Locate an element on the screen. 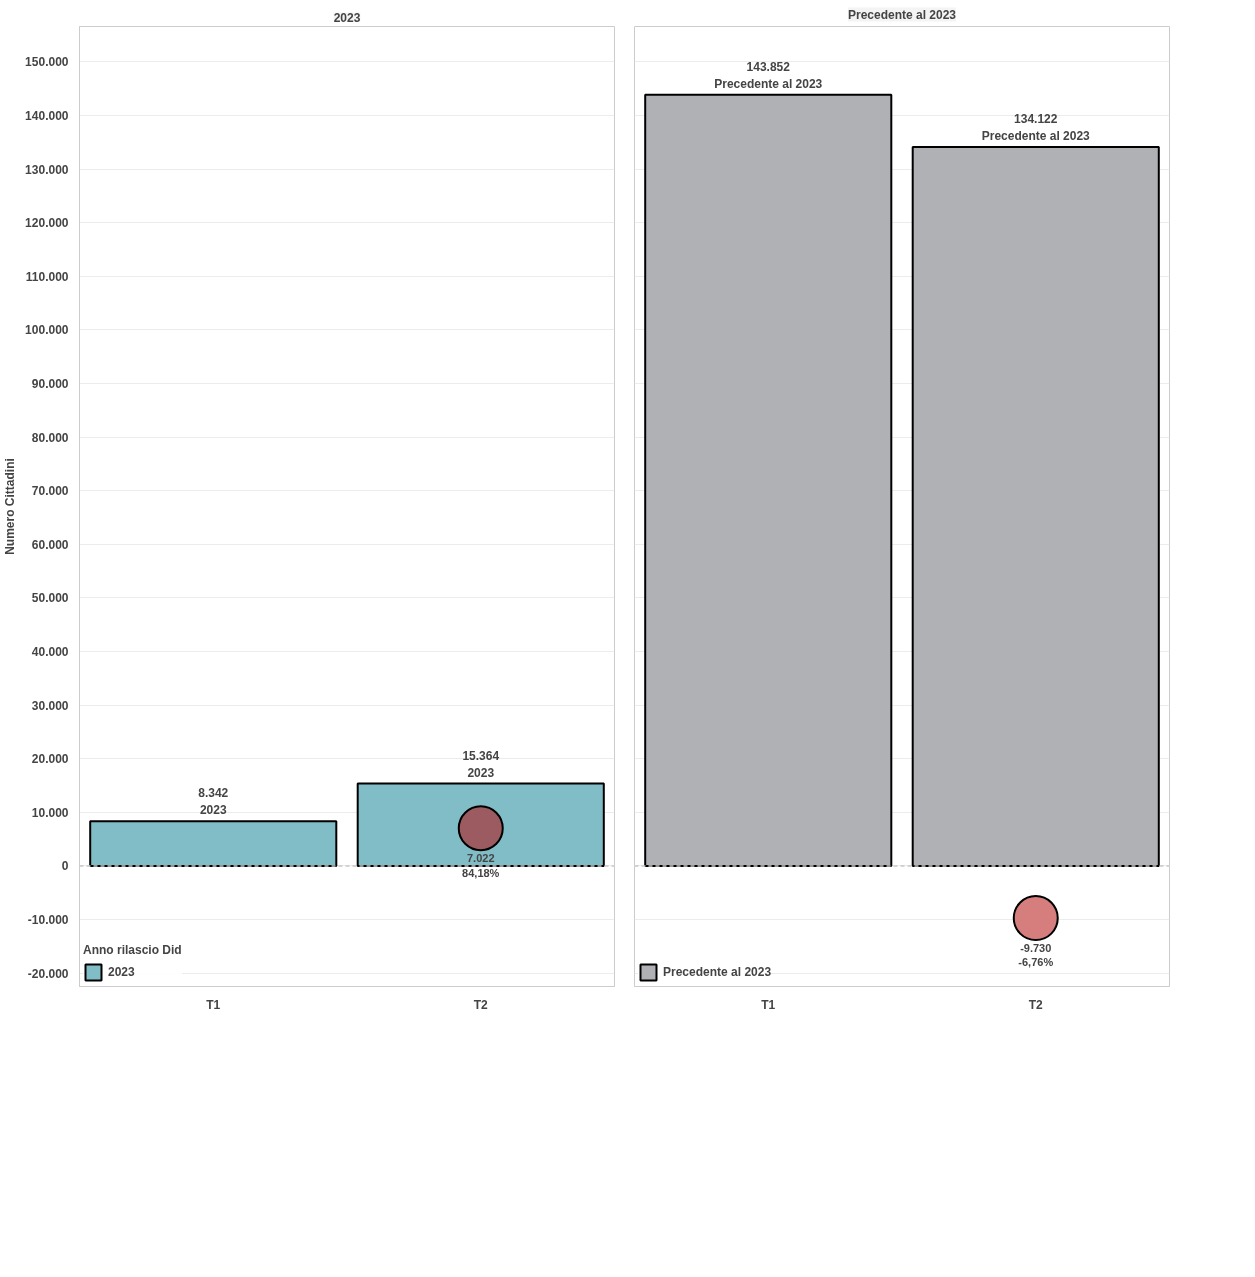 Image resolution: width=1255 pixels, height=1277 pixels. y-tick-label: 80.000 is located at coordinates (50, 437).